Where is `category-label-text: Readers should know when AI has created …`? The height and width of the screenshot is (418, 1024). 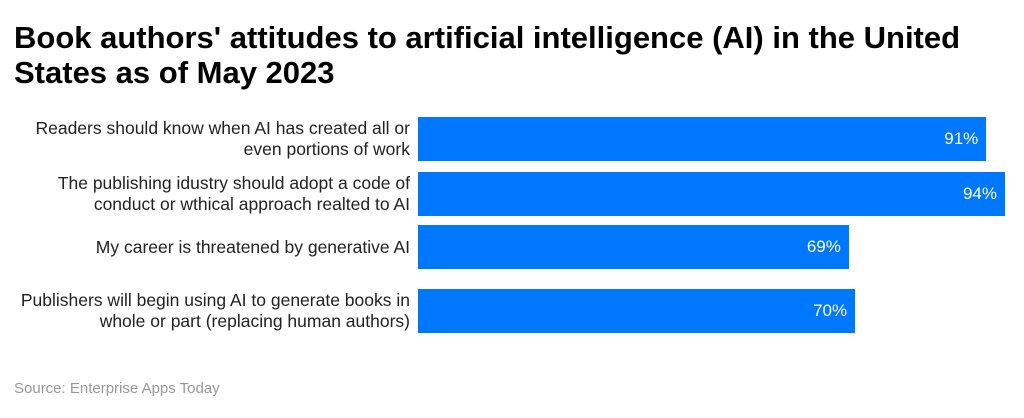
category-label-text: Readers should know when AI has created … is located at coordinates (222, 138).